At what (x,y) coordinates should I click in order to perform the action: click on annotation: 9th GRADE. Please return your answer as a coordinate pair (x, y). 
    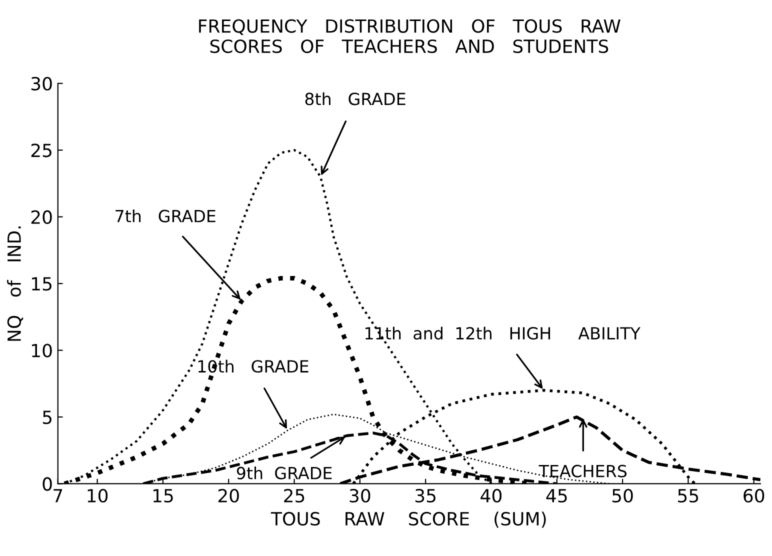
    Looking at the image, I should click on (284, 473).